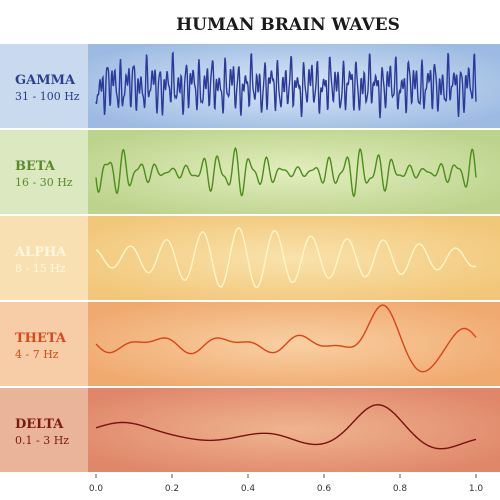  What do you see at coordinates (39, 424) in the screenshot?
I see `band-name: DELTA` at bounding box center [39, 424].